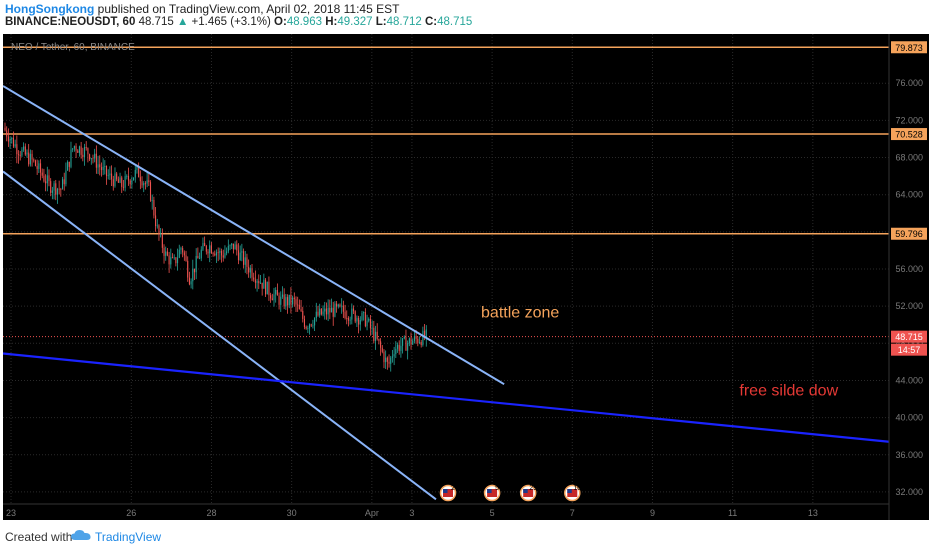 The height and width of the screenshot is (550, 932). I want to click on economic-event-flag-icon: 29, so click(528, 493).